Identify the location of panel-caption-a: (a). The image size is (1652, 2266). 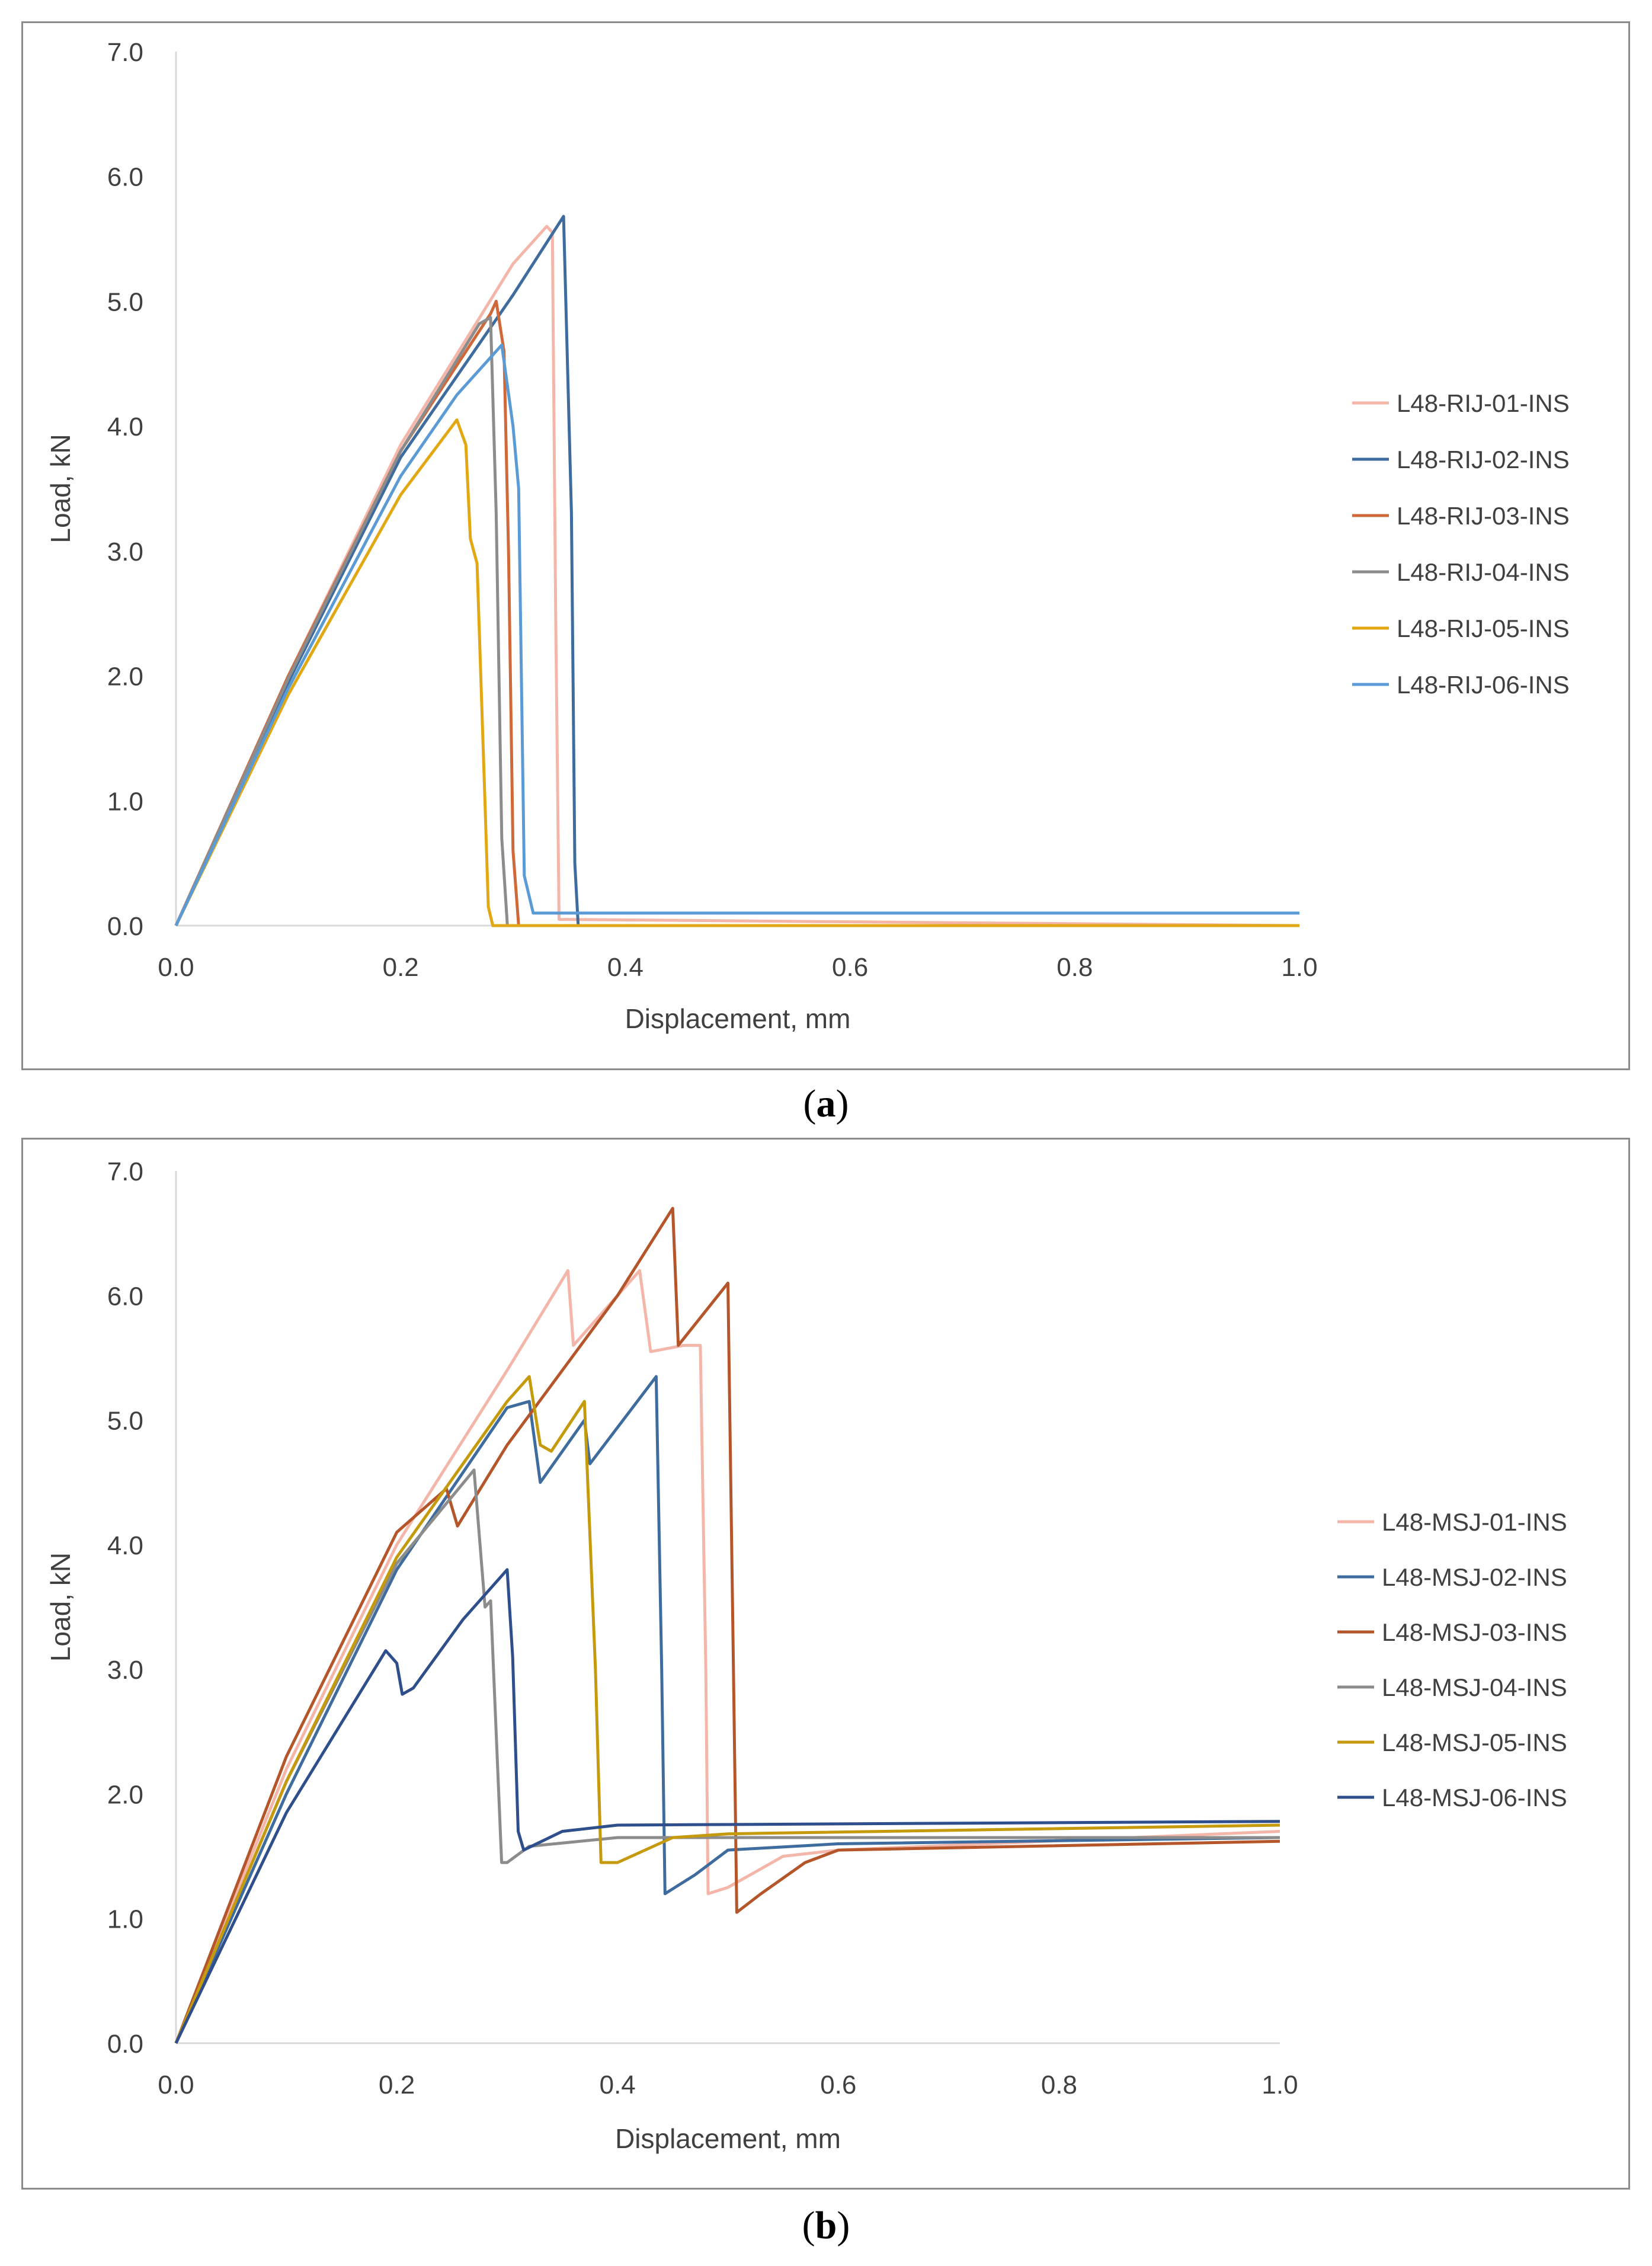
(826, 1103).